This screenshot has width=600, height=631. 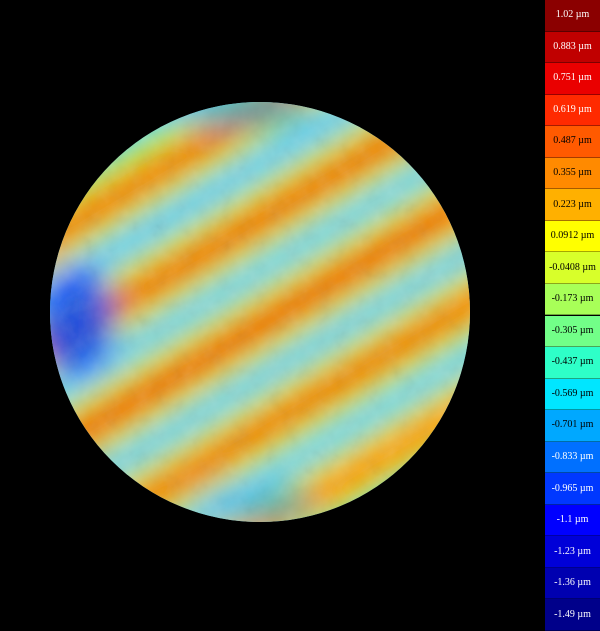 I want to click on colorbar-label: 0.355 µm, so click(x=572, y=173).